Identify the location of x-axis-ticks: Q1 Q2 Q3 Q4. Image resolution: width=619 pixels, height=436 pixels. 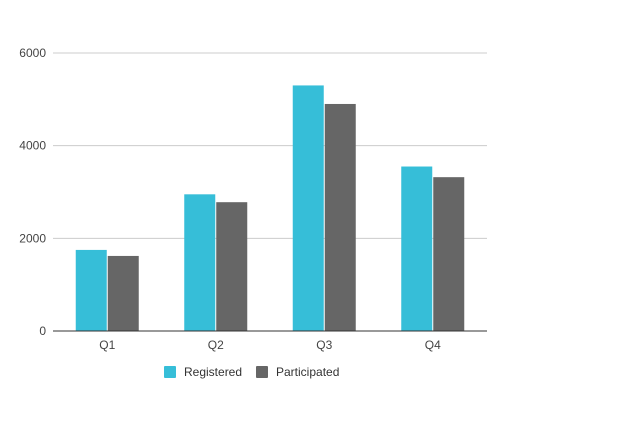
(270, 345).